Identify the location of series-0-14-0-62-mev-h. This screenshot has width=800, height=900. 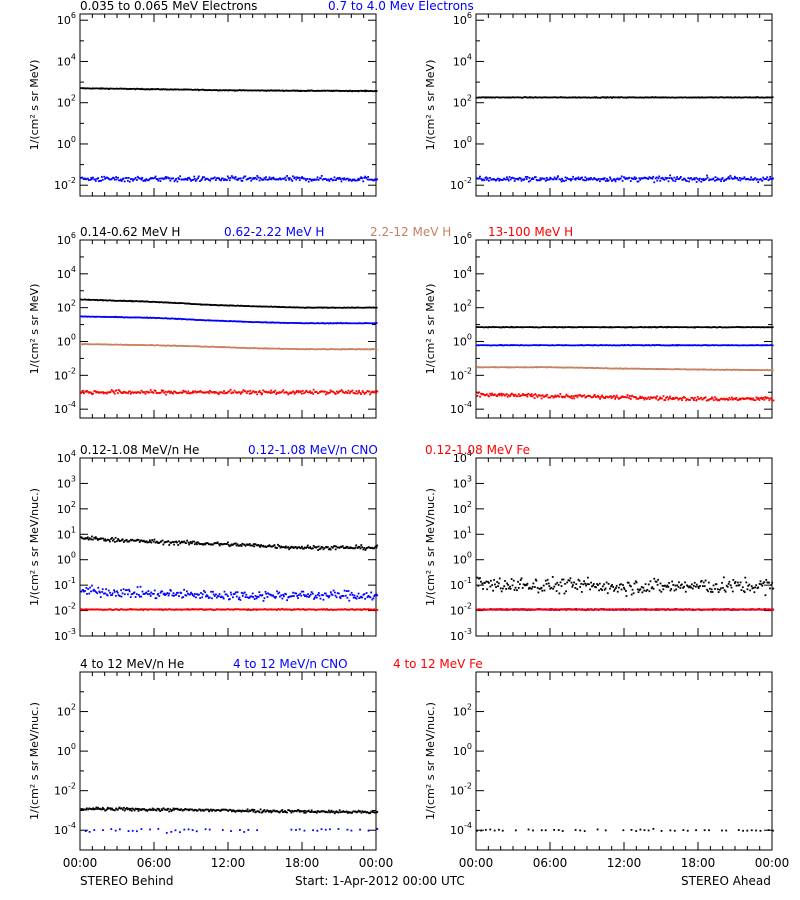
(229, 303).